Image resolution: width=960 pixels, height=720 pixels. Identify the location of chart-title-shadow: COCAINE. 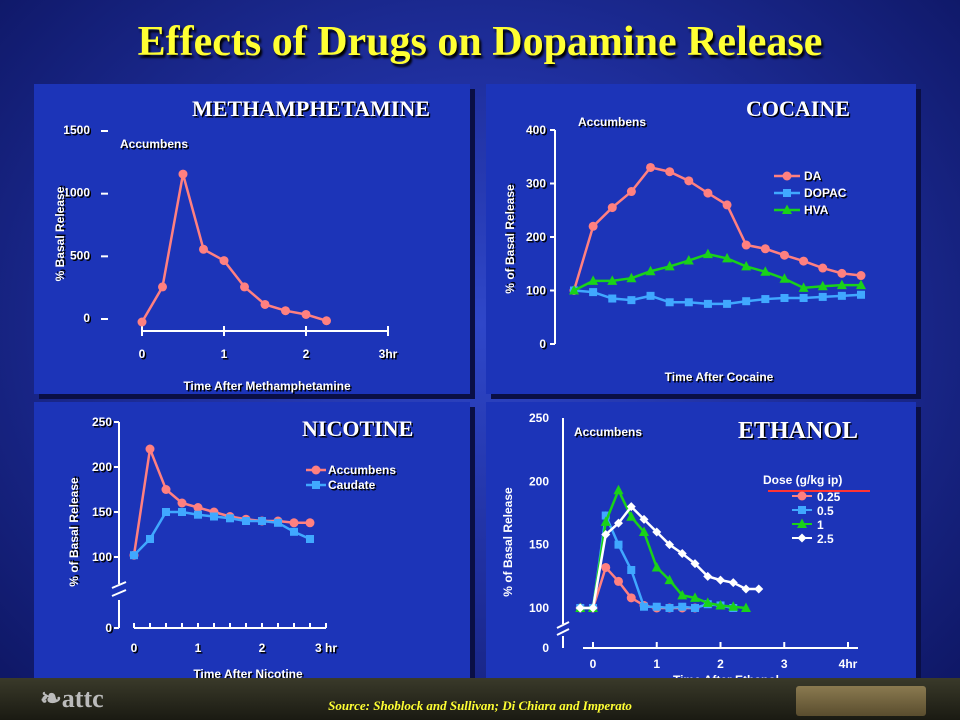
(800, 110).